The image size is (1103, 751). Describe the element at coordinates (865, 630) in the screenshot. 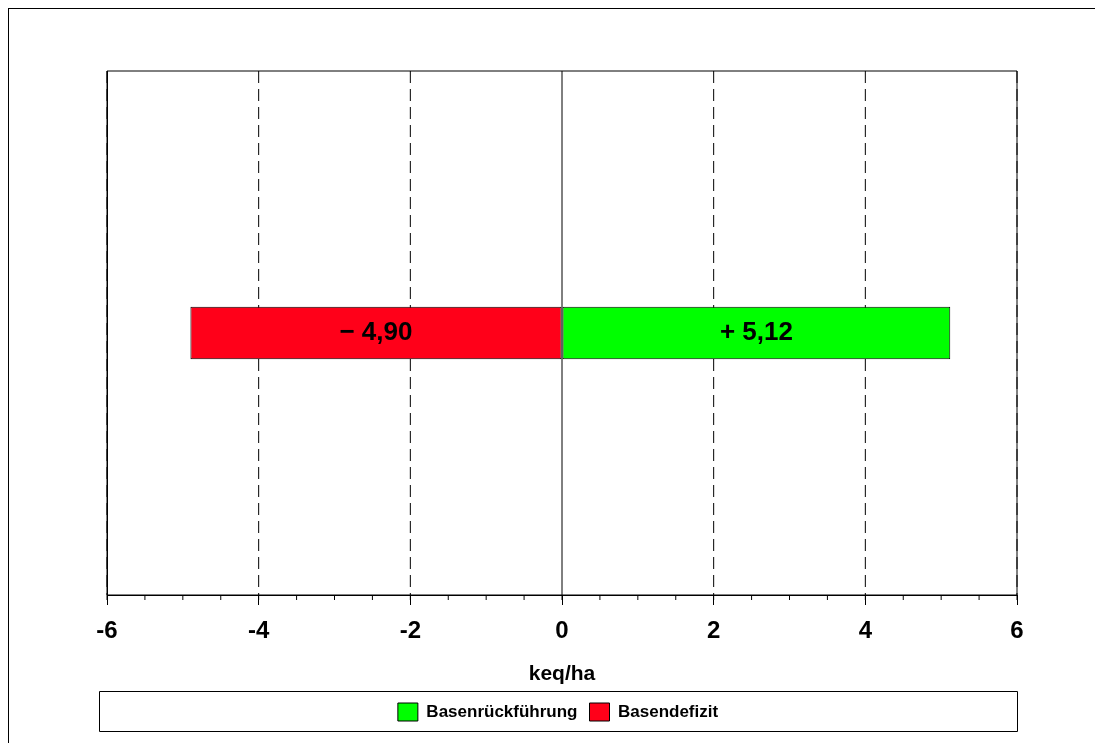

I see `x-tick-label: 4` at that location.